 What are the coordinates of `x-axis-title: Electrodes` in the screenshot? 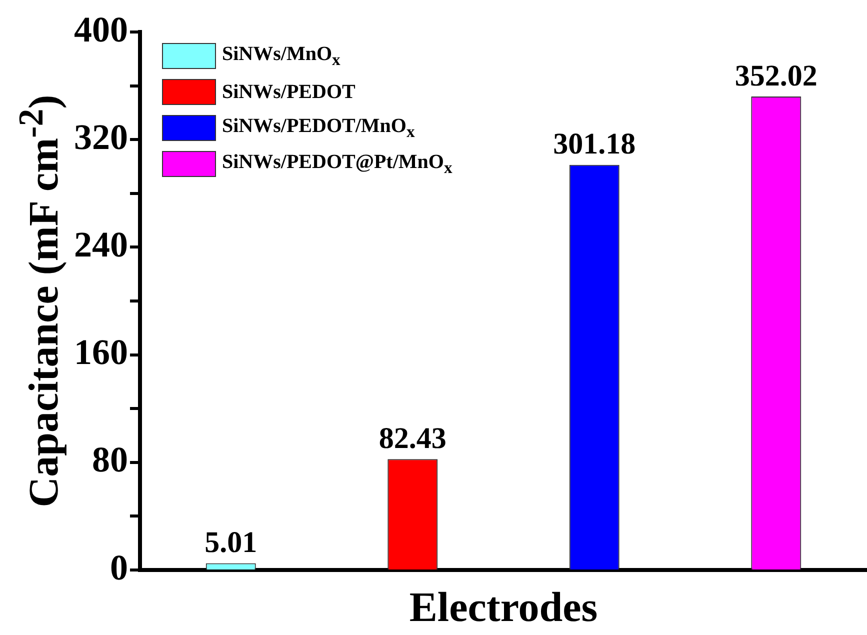 It's located at (503, 608).